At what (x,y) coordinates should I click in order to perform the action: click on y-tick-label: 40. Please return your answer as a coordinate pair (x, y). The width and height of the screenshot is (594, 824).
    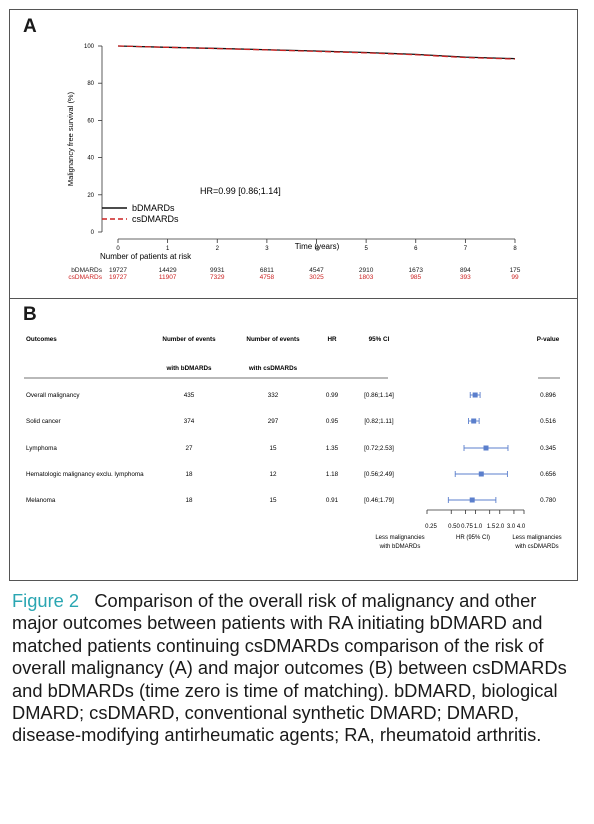
    Looking at the image, I should click on (90, 159).